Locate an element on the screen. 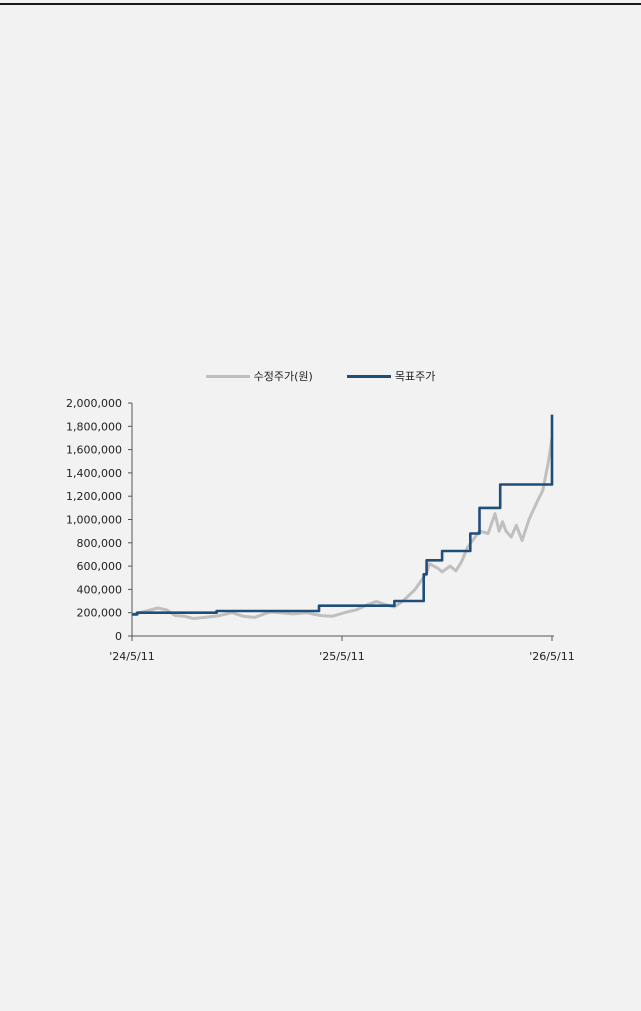 This screenshot has height=1011, width=641. chart-legend: 수정주가(원) 목표주가 is located at coordinates (320, 376).